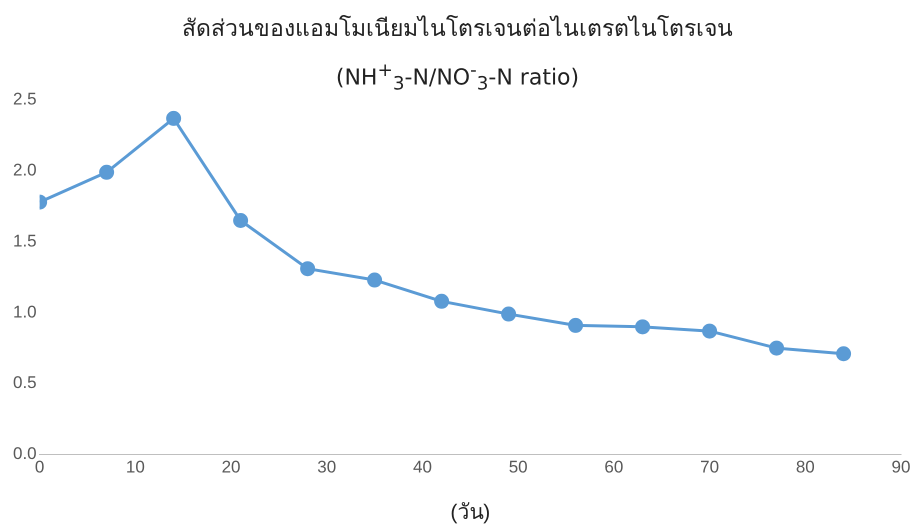 Image resolution: width=915 pixels, height=530 pixels. I want to click on x-tick-label: 50, so click(518, 466).